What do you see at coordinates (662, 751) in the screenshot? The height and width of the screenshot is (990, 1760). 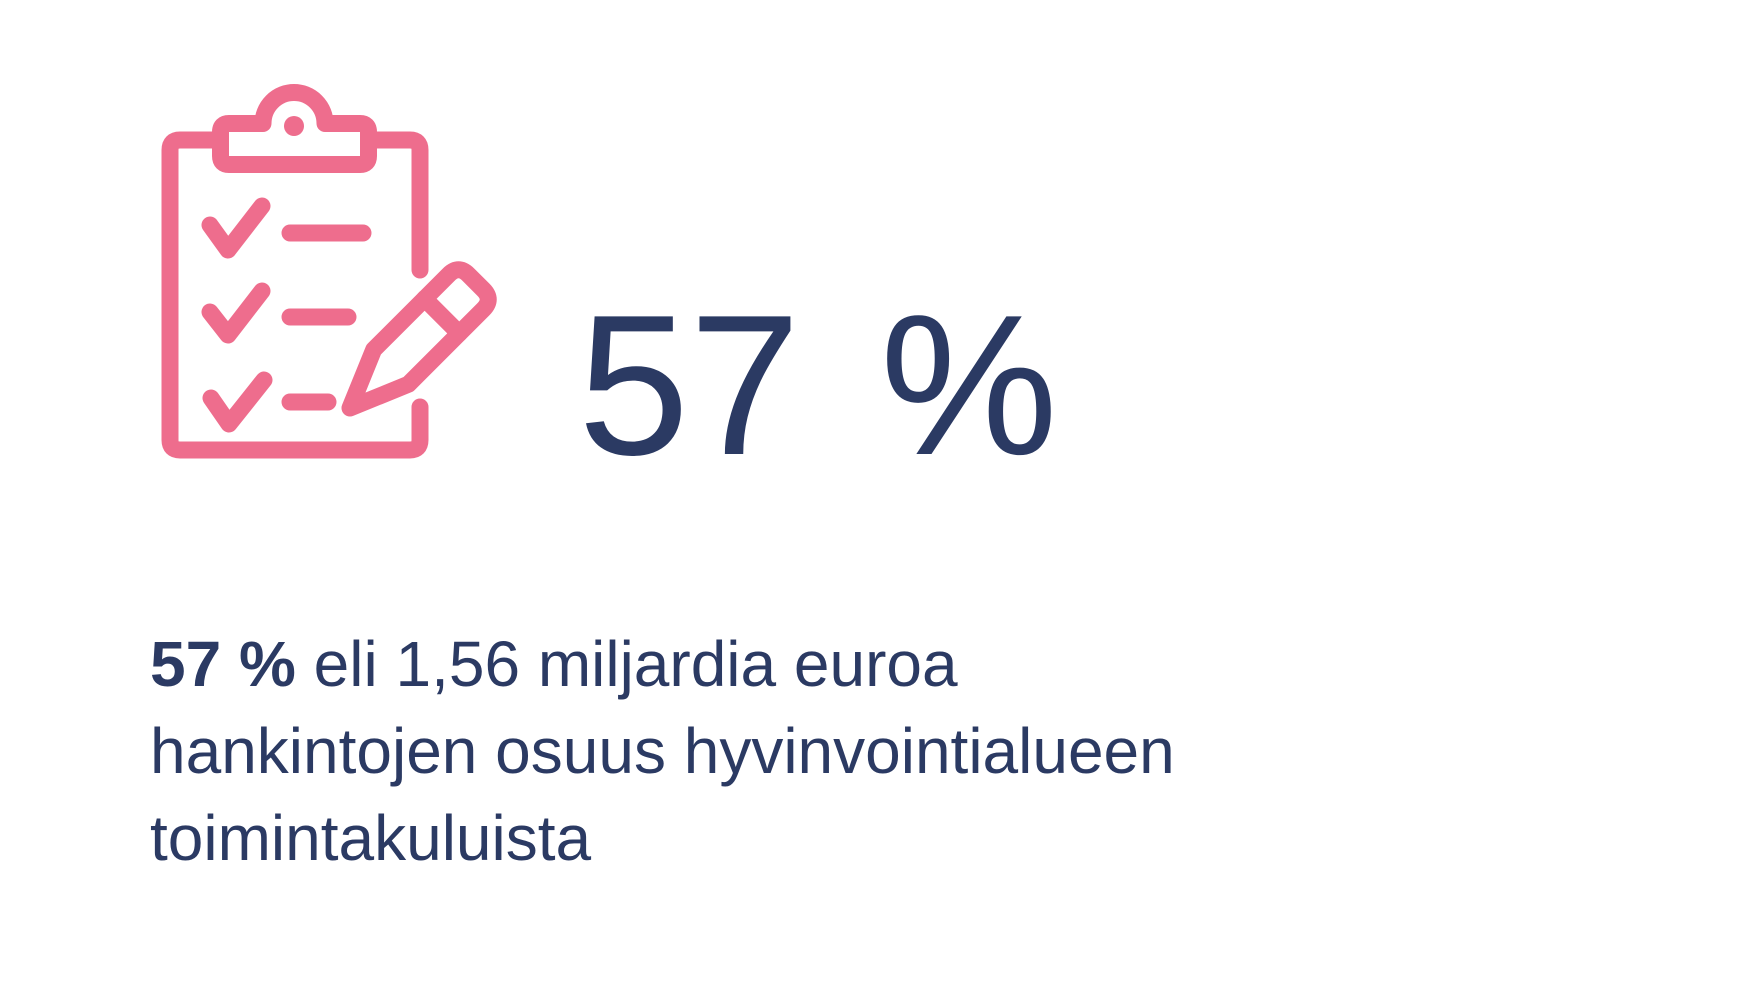 I see `stat-description-line2: hankintojen osuus hyvinvointialueen` at bounding box center [662, 751].